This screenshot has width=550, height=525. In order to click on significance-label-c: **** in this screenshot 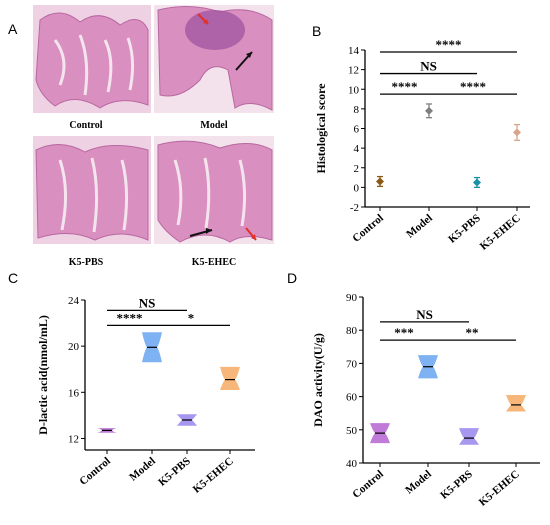, I will do `click(130, 317)`.